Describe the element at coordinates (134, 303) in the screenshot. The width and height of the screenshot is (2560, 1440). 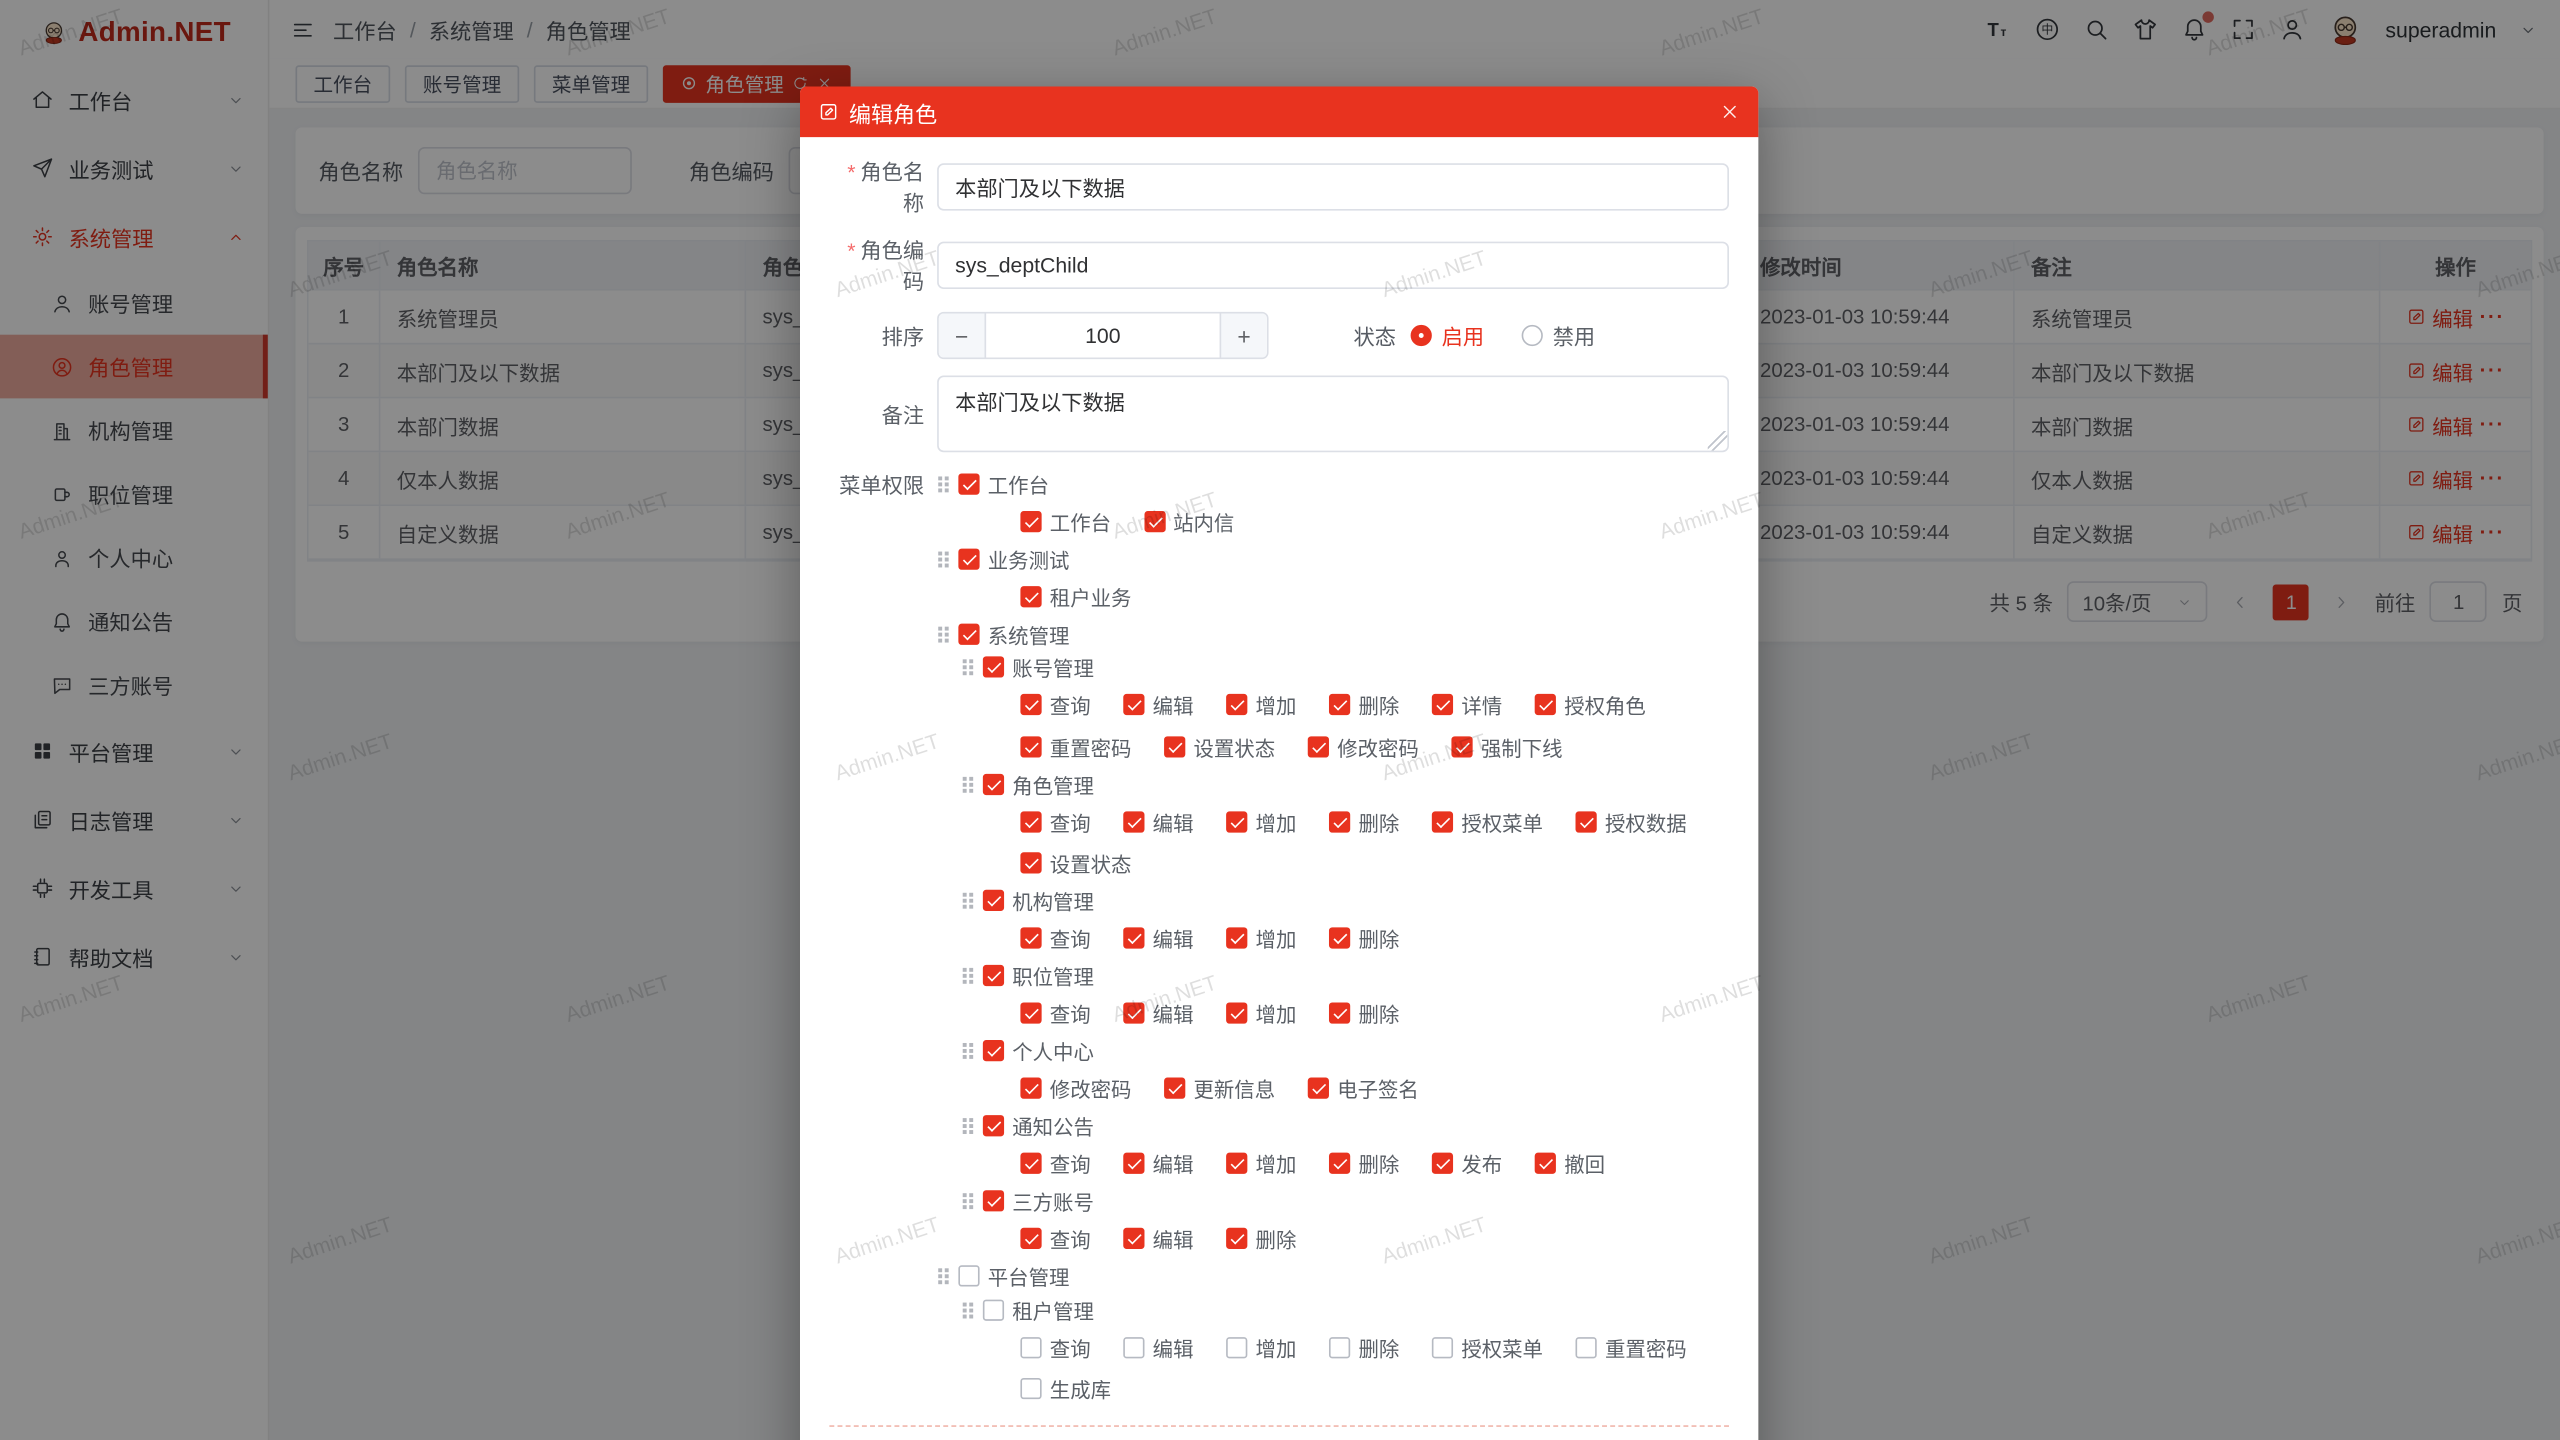
I see `sidebar-subitem: 账号管理` at that location.